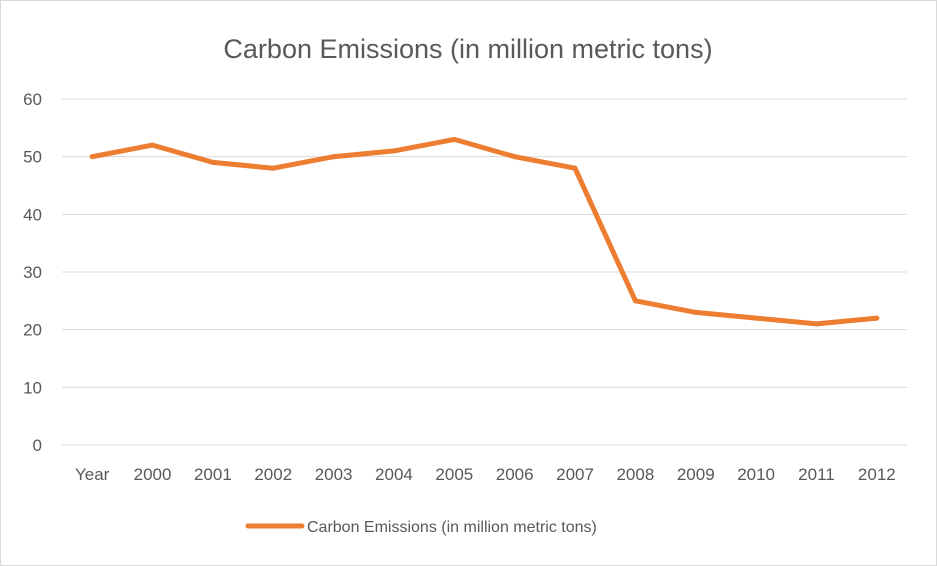 The width and height of the screenshot is (937, 566). Describe the element at coordinates (515, 474) in the screenshot. I see `x-tick-label: 2006` at that location.